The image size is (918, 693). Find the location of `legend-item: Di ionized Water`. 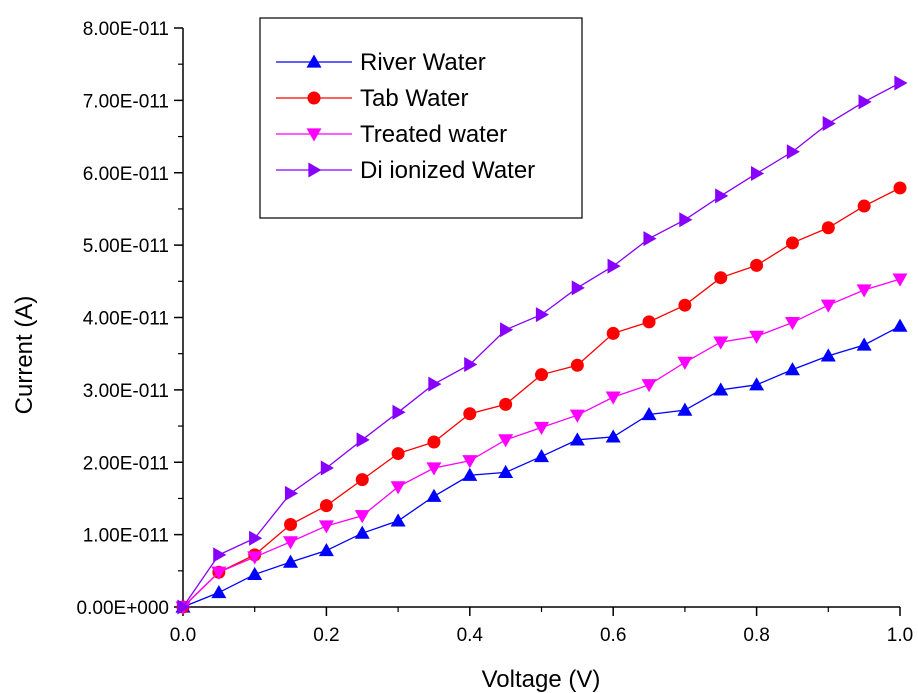

legend-item: Di ionized Water is located at coordinates (405, 170).